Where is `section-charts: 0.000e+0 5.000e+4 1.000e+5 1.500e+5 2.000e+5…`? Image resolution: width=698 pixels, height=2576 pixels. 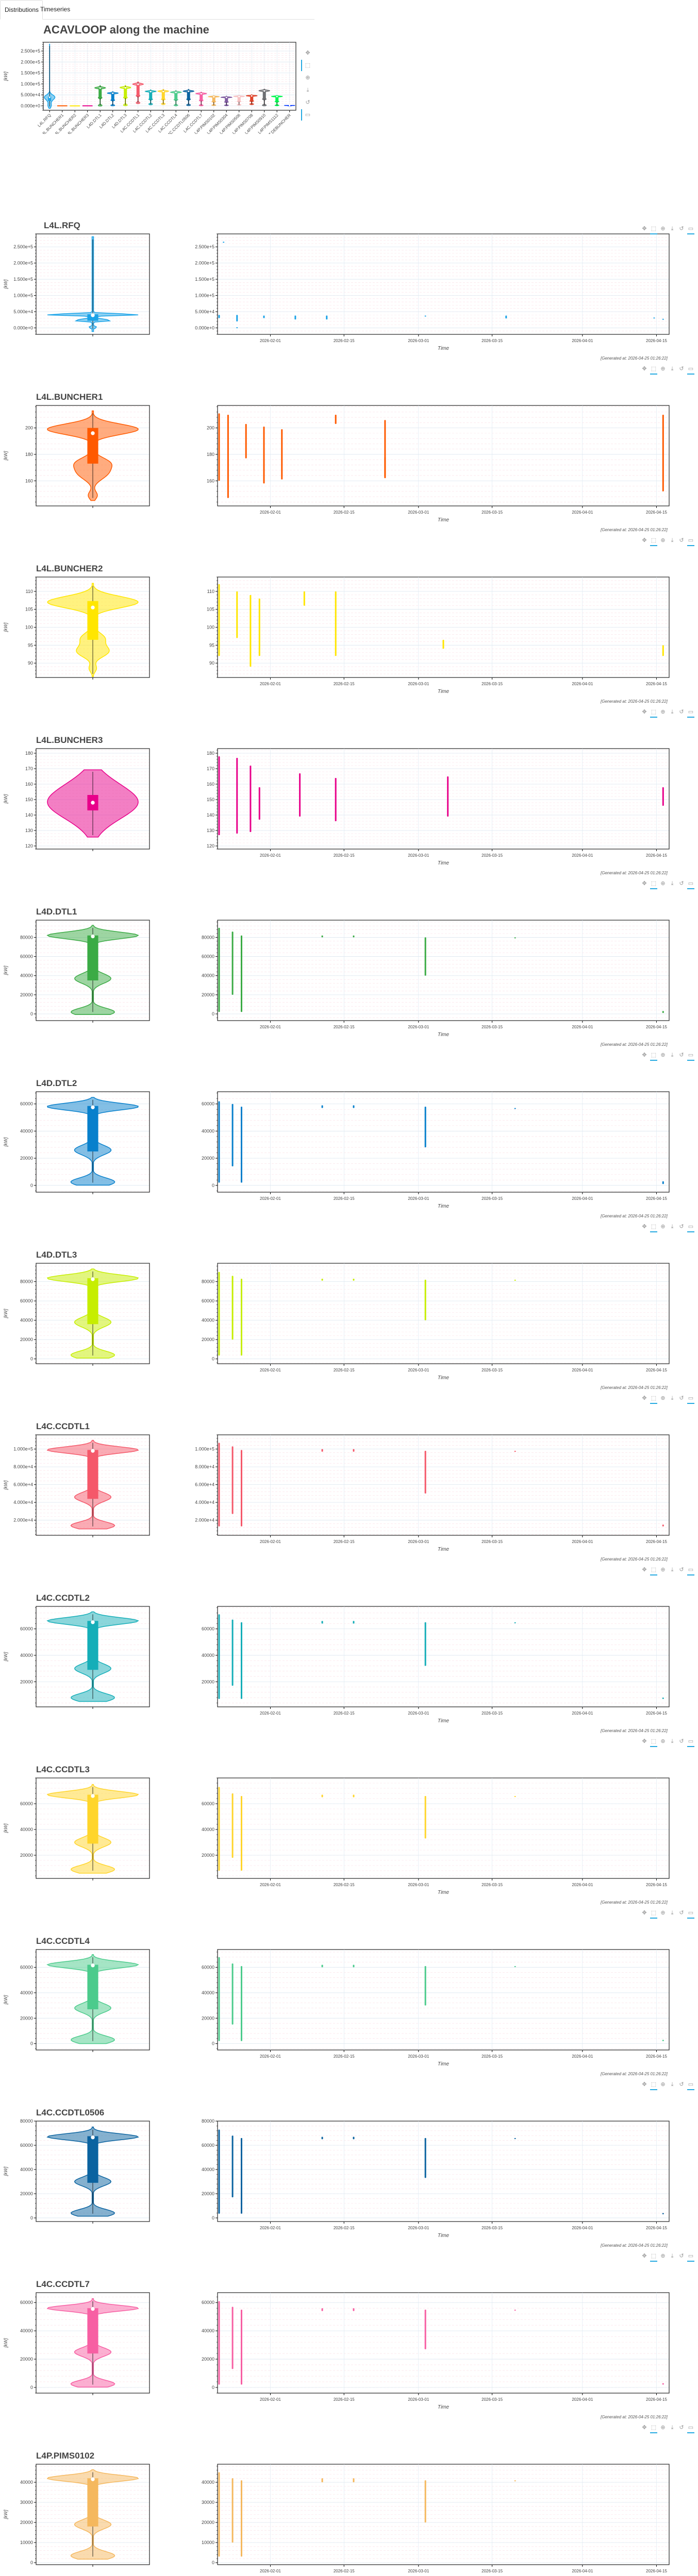 section-charts: 0.000e+0 5.000e+4 1.000e+5 1.500e+5 2.000e+5… is located at coordinates (349, 293).